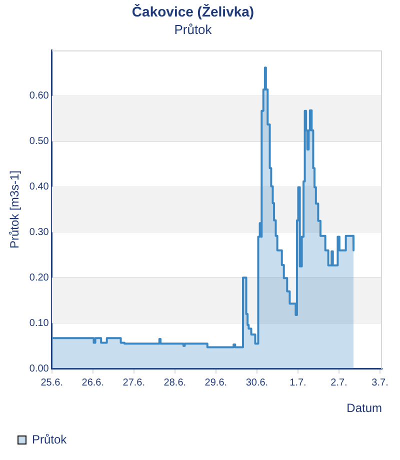  I want to click on chart-title: Čakovice (Želivka), so click(193, 11).